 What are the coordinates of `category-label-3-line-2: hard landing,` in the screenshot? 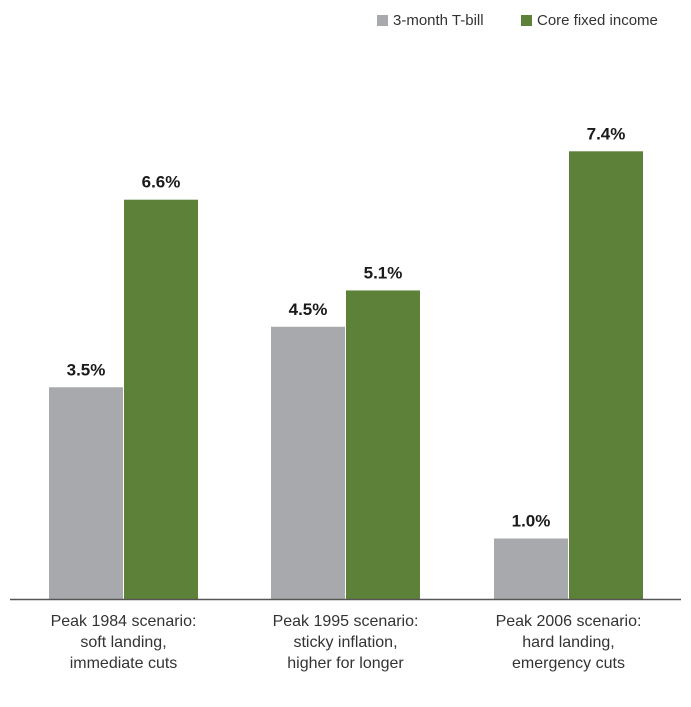 It's located at (568, 642).